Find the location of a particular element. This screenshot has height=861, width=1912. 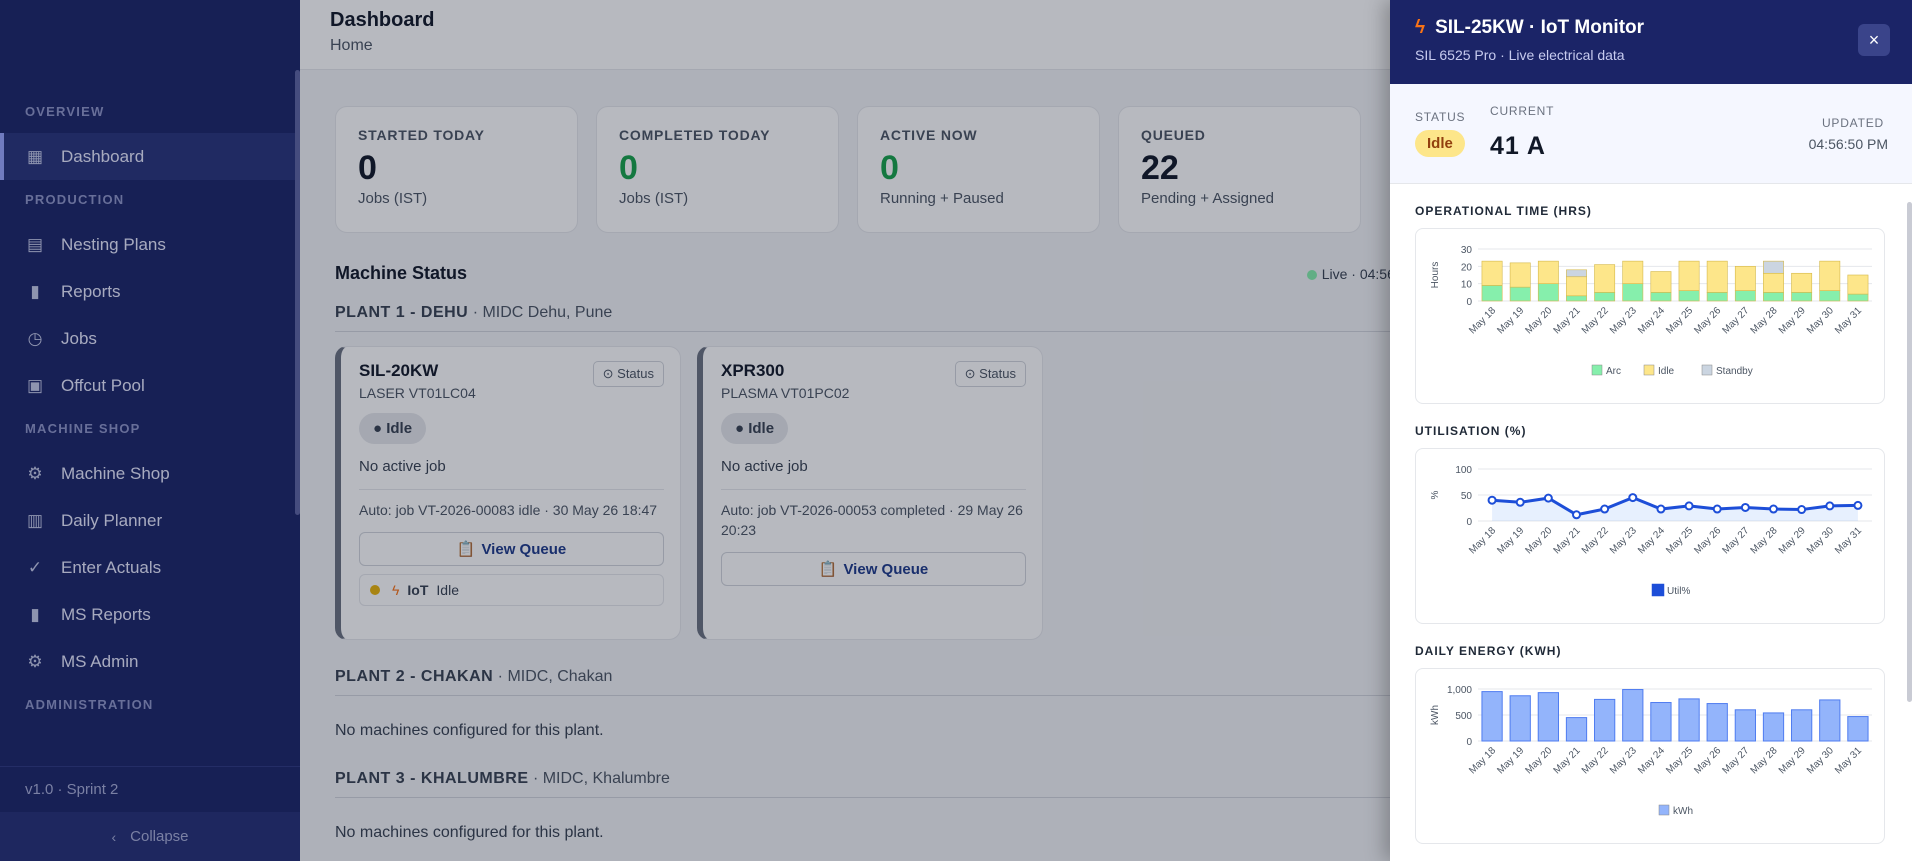

sidebar-item-enter-actuals: ✓ Enter Actuals is located at coordinates (150, 567).